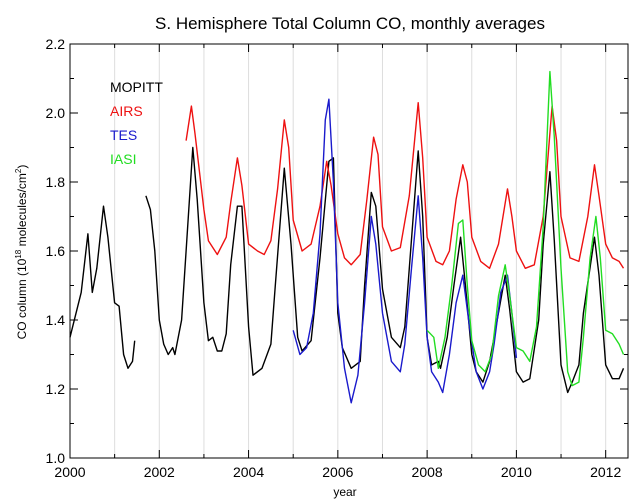 This screenshot has height=499, width=638. I want to click on y-axis-label: CO column (1018 molecules/cm2), so click(21, 252).